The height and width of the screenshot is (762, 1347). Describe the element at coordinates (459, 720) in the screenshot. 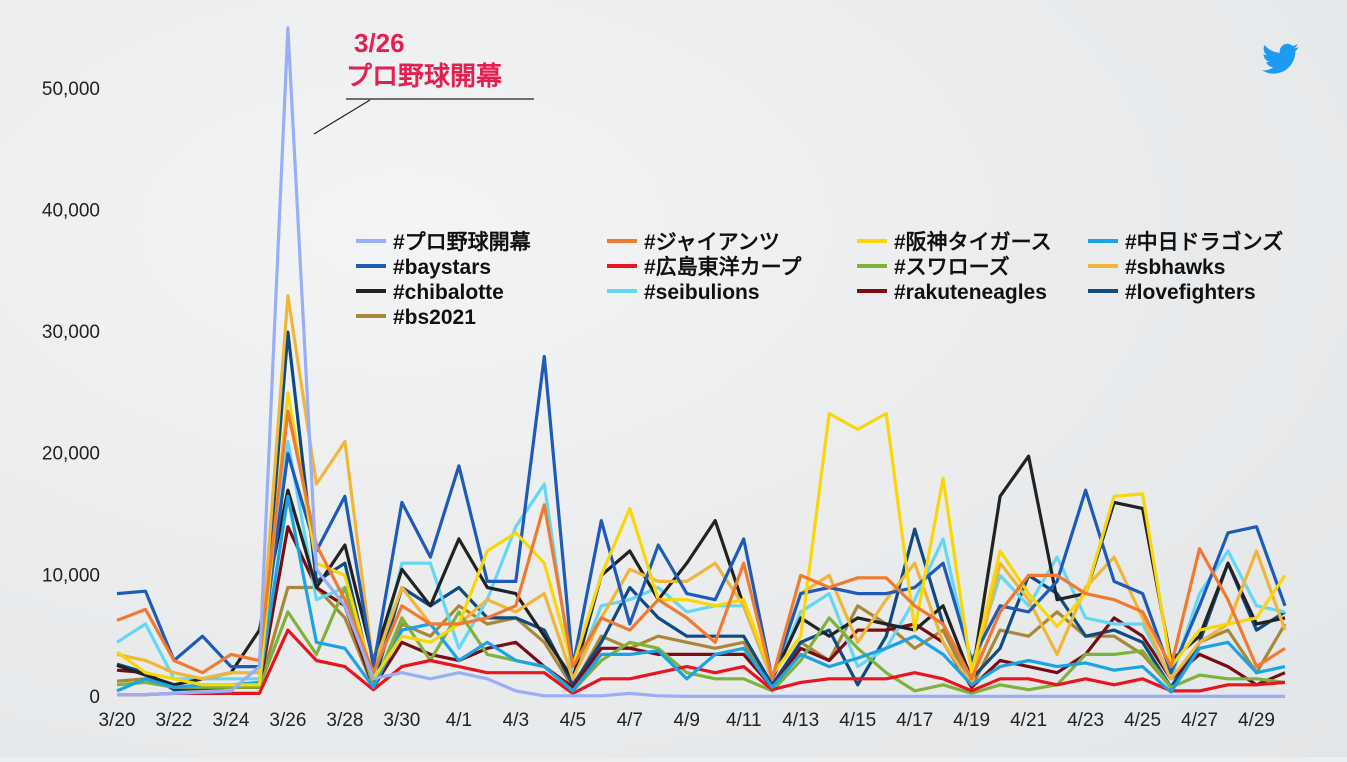

I see `x-tick-label: 4/1` at that location.